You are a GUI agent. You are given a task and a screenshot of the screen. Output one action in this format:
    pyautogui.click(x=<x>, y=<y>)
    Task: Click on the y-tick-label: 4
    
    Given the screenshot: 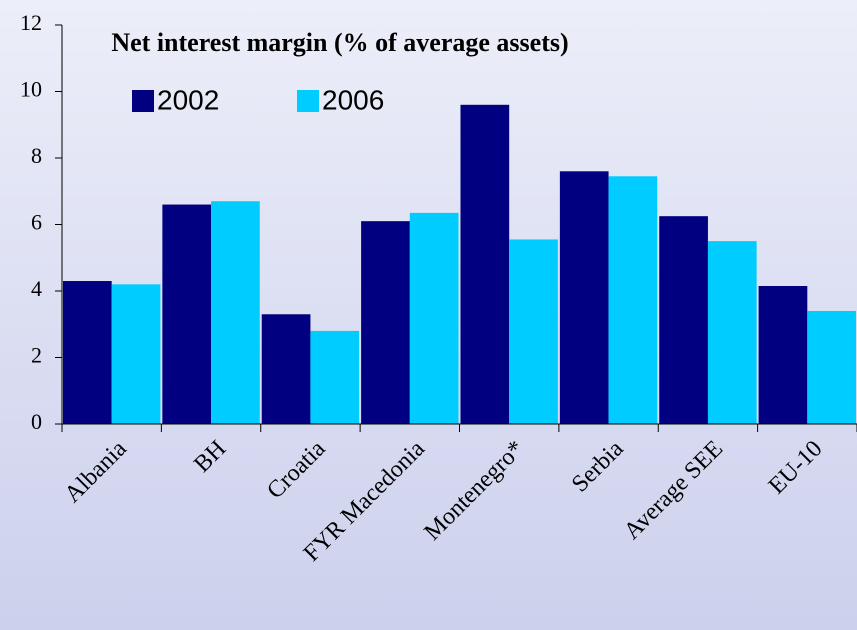 What is the action you would take?
    pyautogui.click(x=36, y=288)
    